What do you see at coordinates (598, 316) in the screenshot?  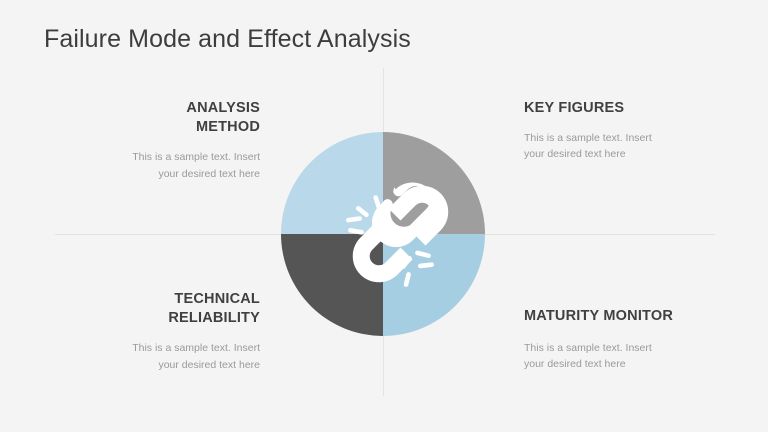 I see `quadrant-title-line1: MATURITY MONITOR` at bounding box center [598, 316].